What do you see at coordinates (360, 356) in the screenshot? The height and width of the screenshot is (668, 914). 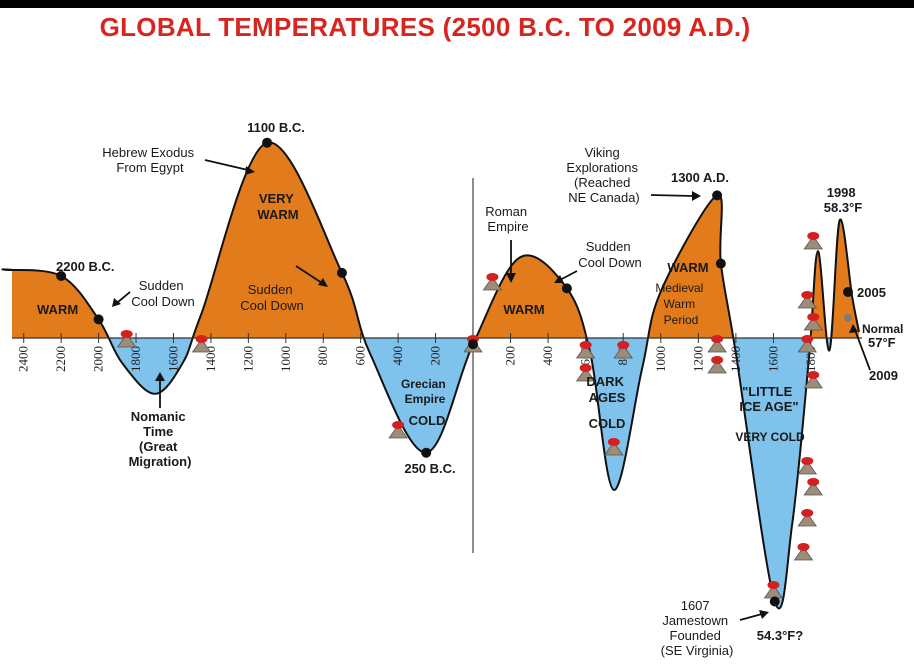 I see `tick-label-bc-600: 600` at bounding box center [360, 356].